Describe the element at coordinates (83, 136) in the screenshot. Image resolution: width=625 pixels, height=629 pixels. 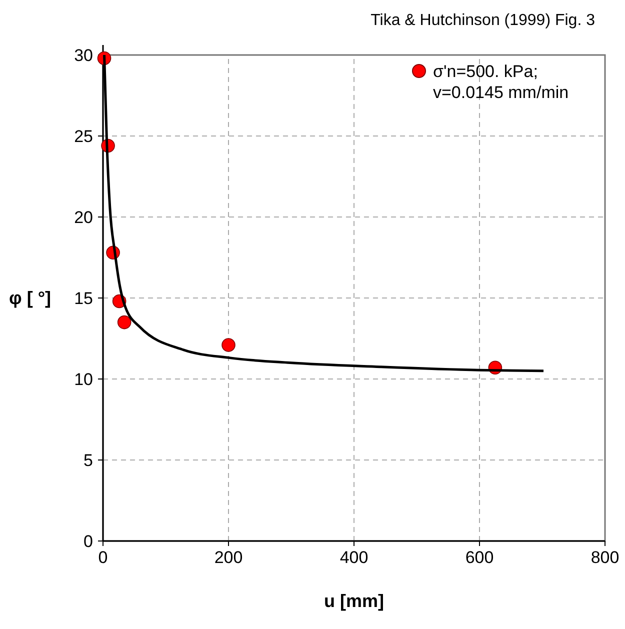
I see `y-tick-label: 25` at that location.